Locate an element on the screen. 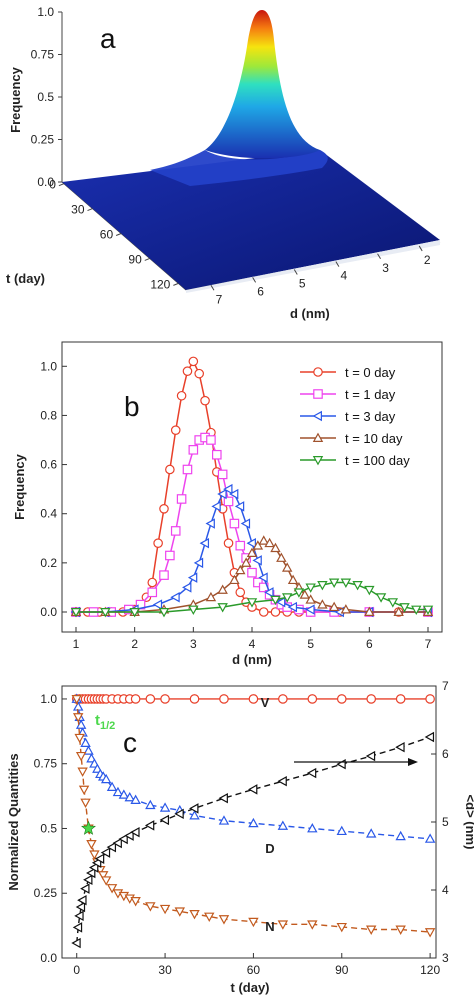 This screenshot has width=474, height=999. panel-c-y-tick-label: 0.25 is located at coordinates (46, 893).